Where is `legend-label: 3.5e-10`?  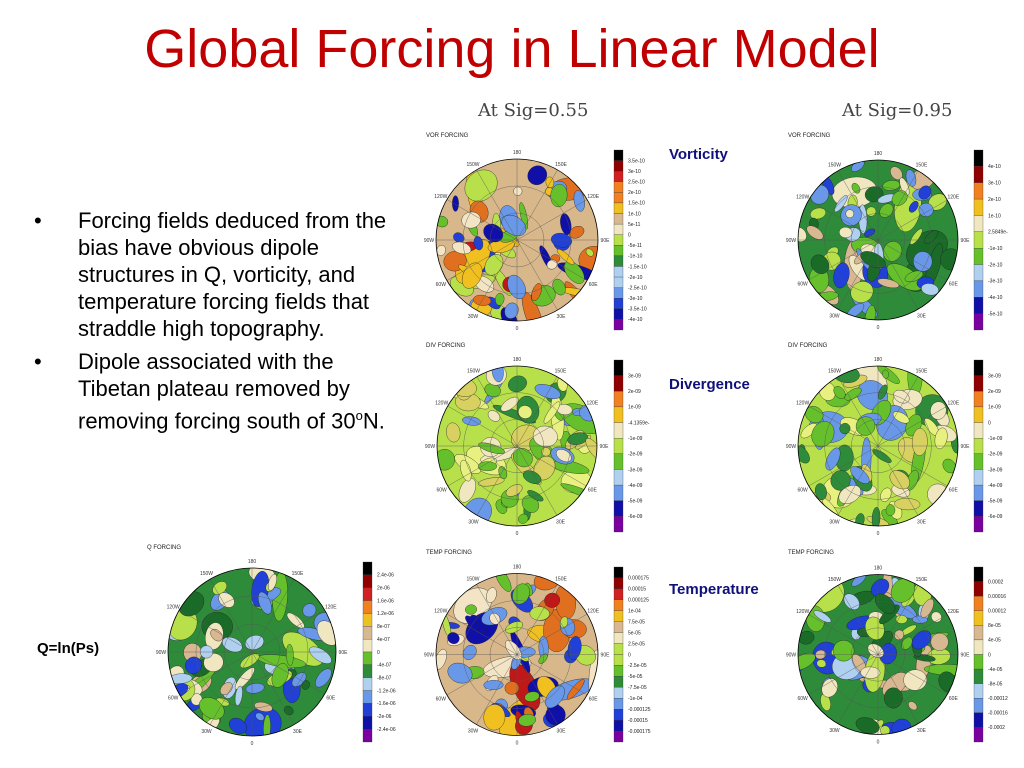
legend-label: 3.5e-10 is located at coordinates (636, 161).